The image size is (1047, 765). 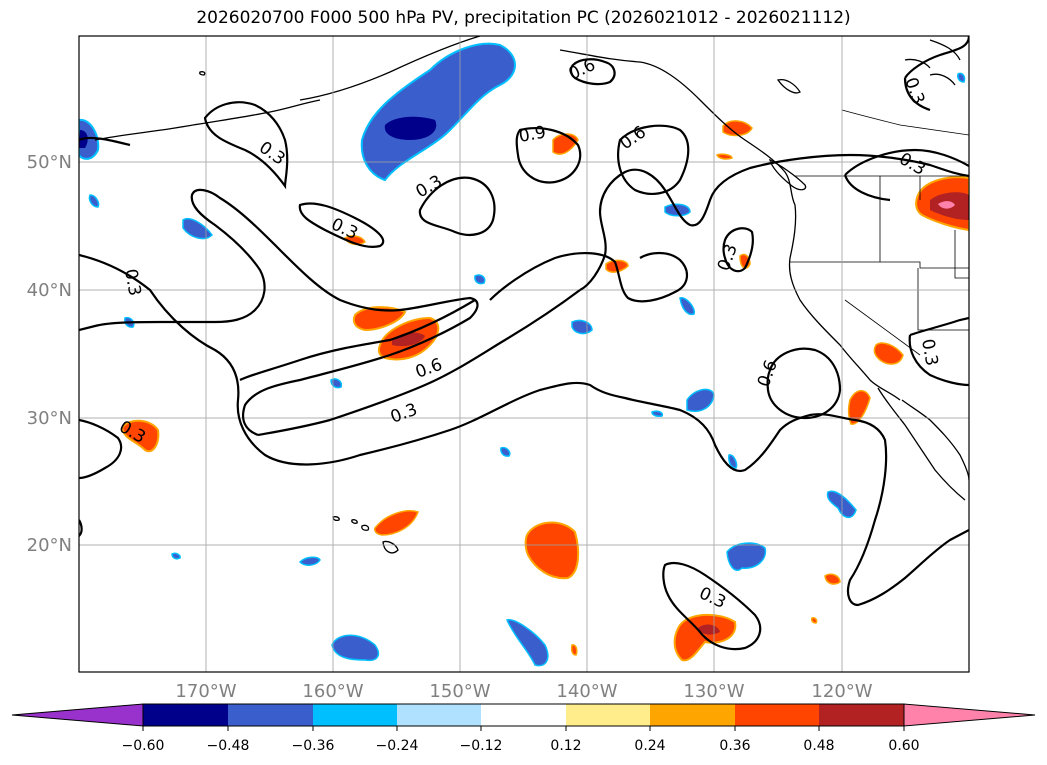 What do you see at coordinates (818, 746) in the screenshot?
I see `colorbar-tick: 0.48` at bounding box center [818, 746].